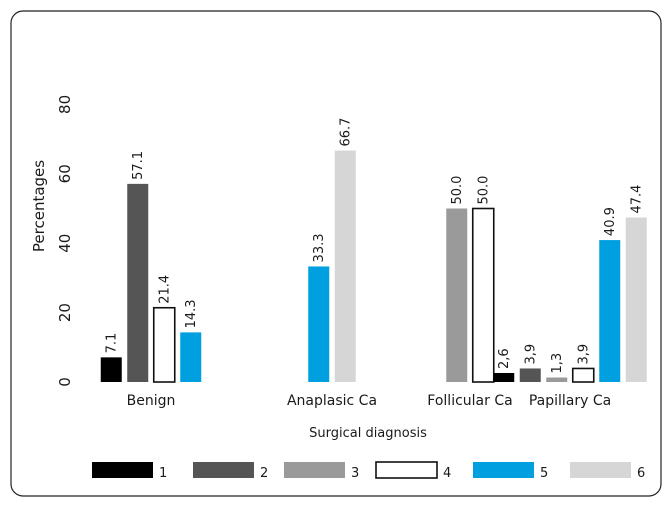 This screenshot has height=506, width=667. I want to click on data-label: 33.3, so click(319, 247).